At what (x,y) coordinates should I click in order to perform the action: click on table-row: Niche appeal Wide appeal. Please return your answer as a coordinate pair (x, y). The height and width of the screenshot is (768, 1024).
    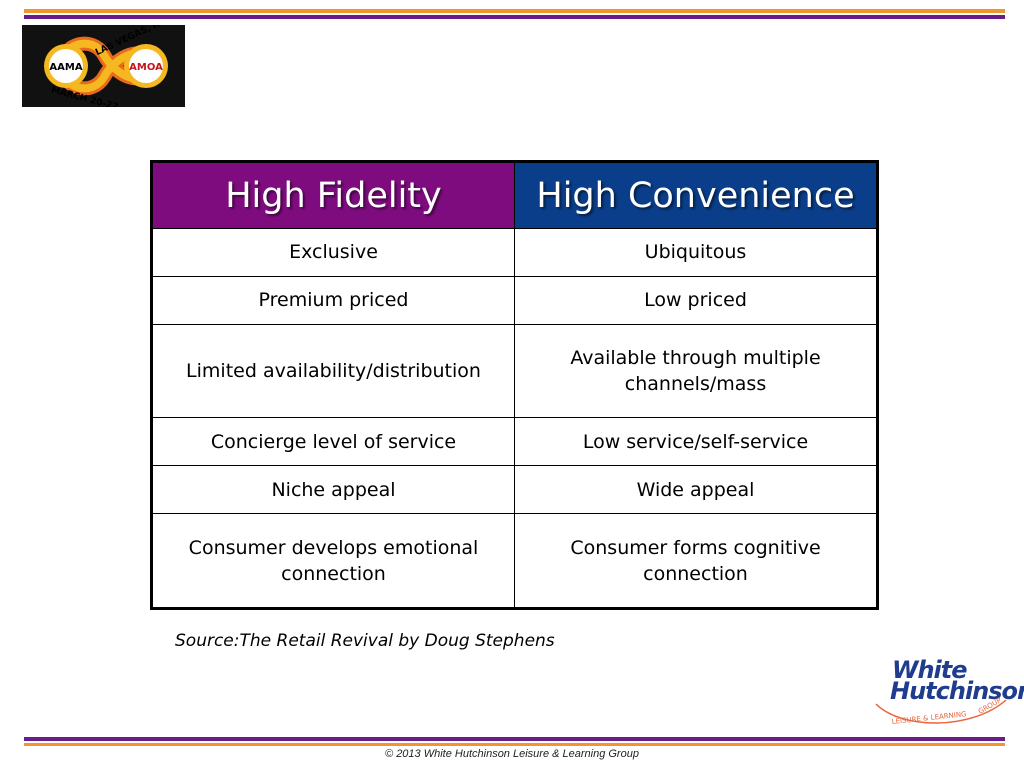
    Looking at the image, I should click on (514, 490).